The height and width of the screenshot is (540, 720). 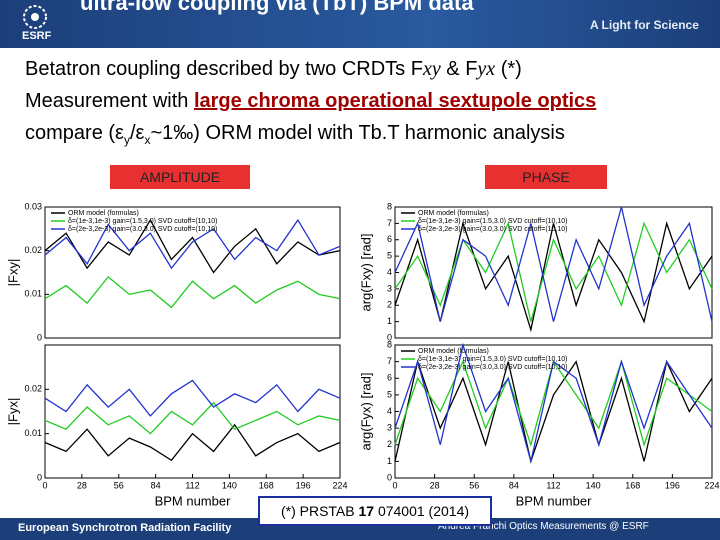 What do you see at coordinates (180, 177) in the screenshot?
I see `label-box: AMPLITUDE` at bounding box center [180, 177].